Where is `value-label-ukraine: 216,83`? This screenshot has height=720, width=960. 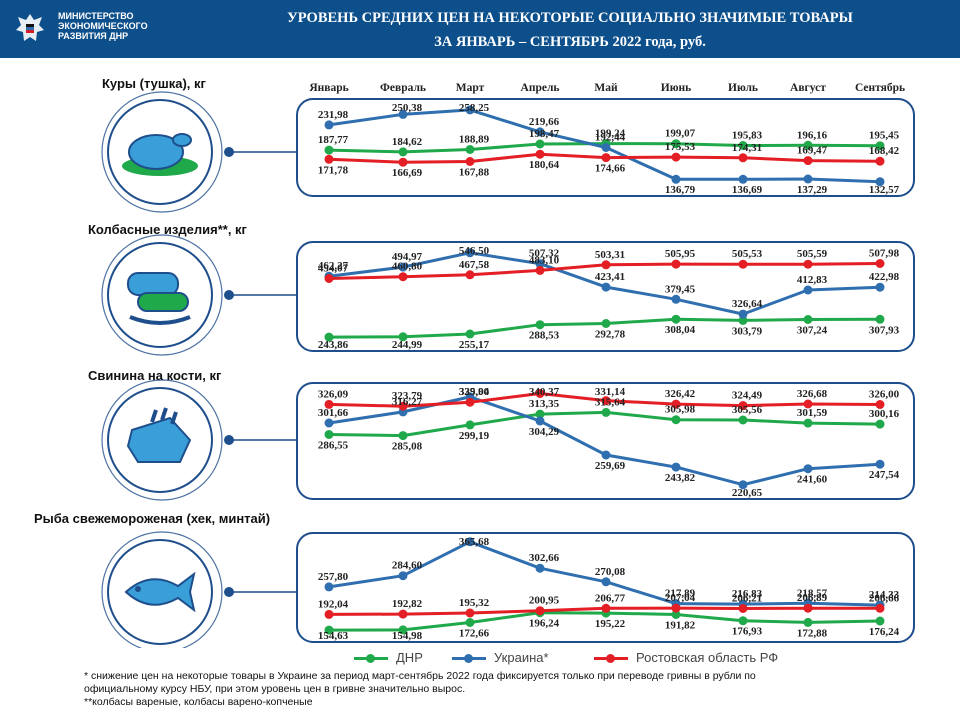 value-label-ukraine: 216,83 is located at coordinates (747, 594).